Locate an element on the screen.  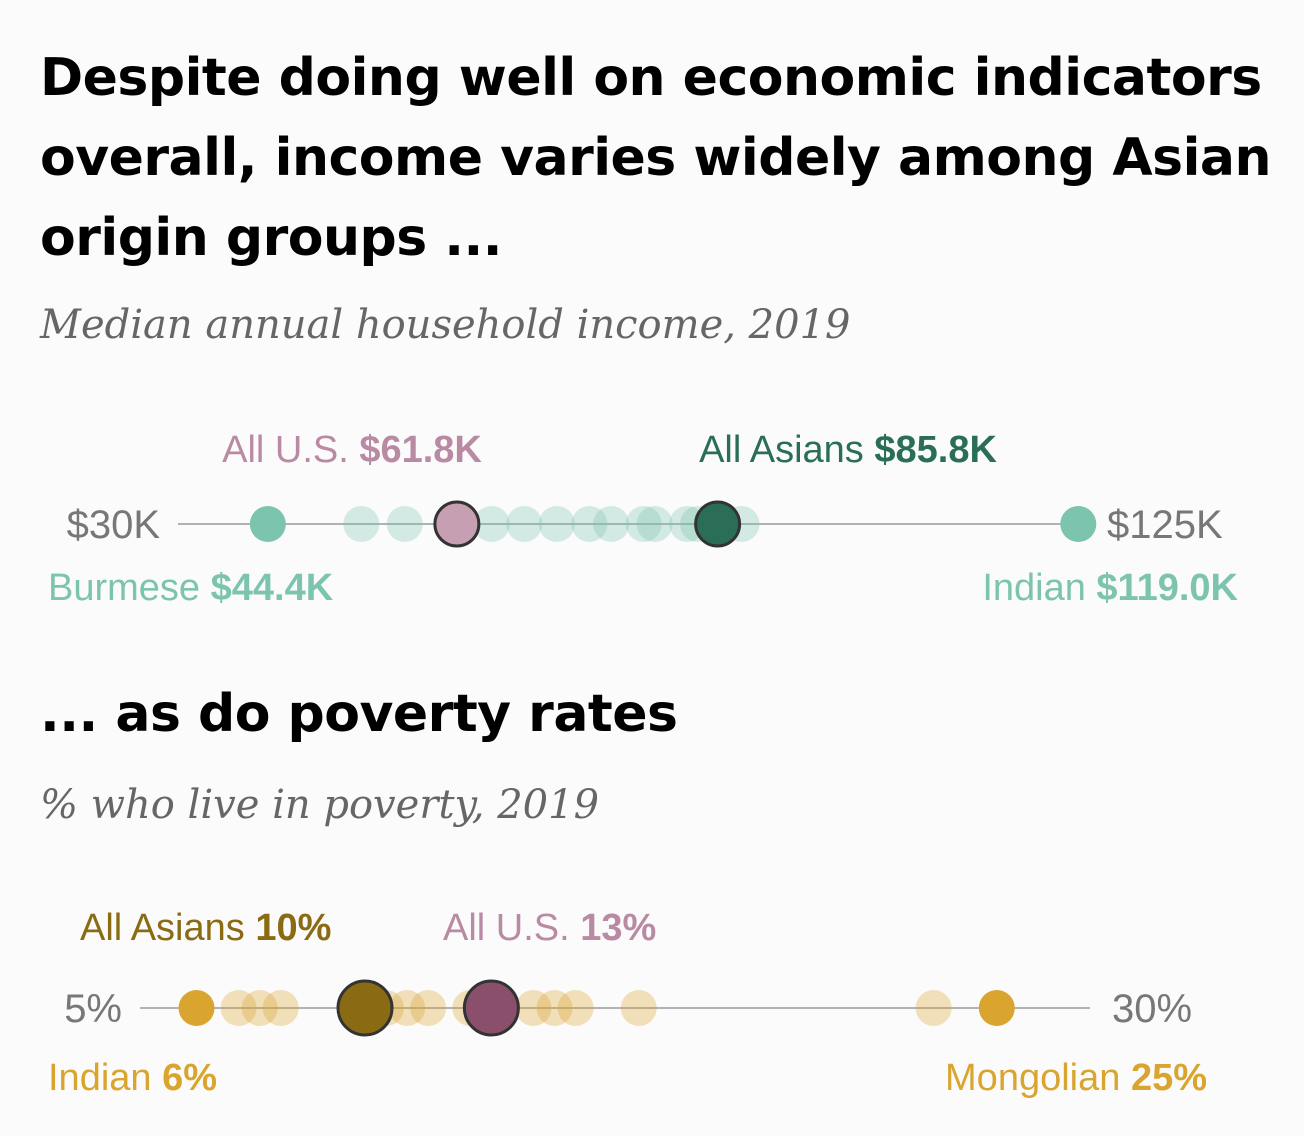
all-us-poverty-label-name: All U.S. is located at coordinates (511, 928).